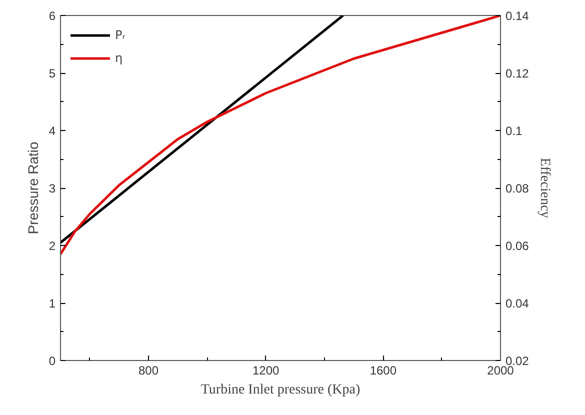 The width and height of the screenshot is (585, 415). Describe the element at coordinates (52, 246) in the screenshot. I see `y-tick-label: 2` at that location.